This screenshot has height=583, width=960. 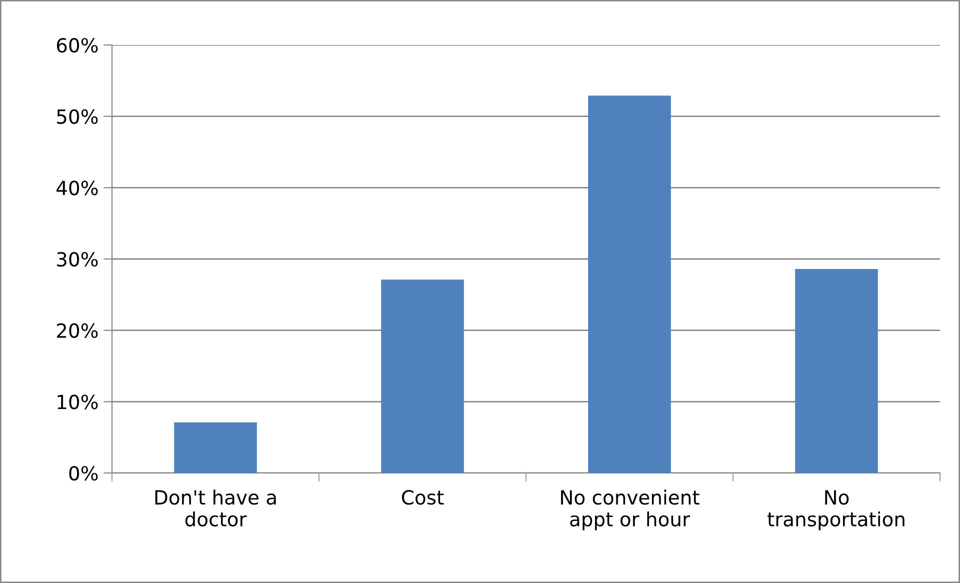 I want to click on x-tick-label: Don't have a doctor, so click(x=215, y=508).